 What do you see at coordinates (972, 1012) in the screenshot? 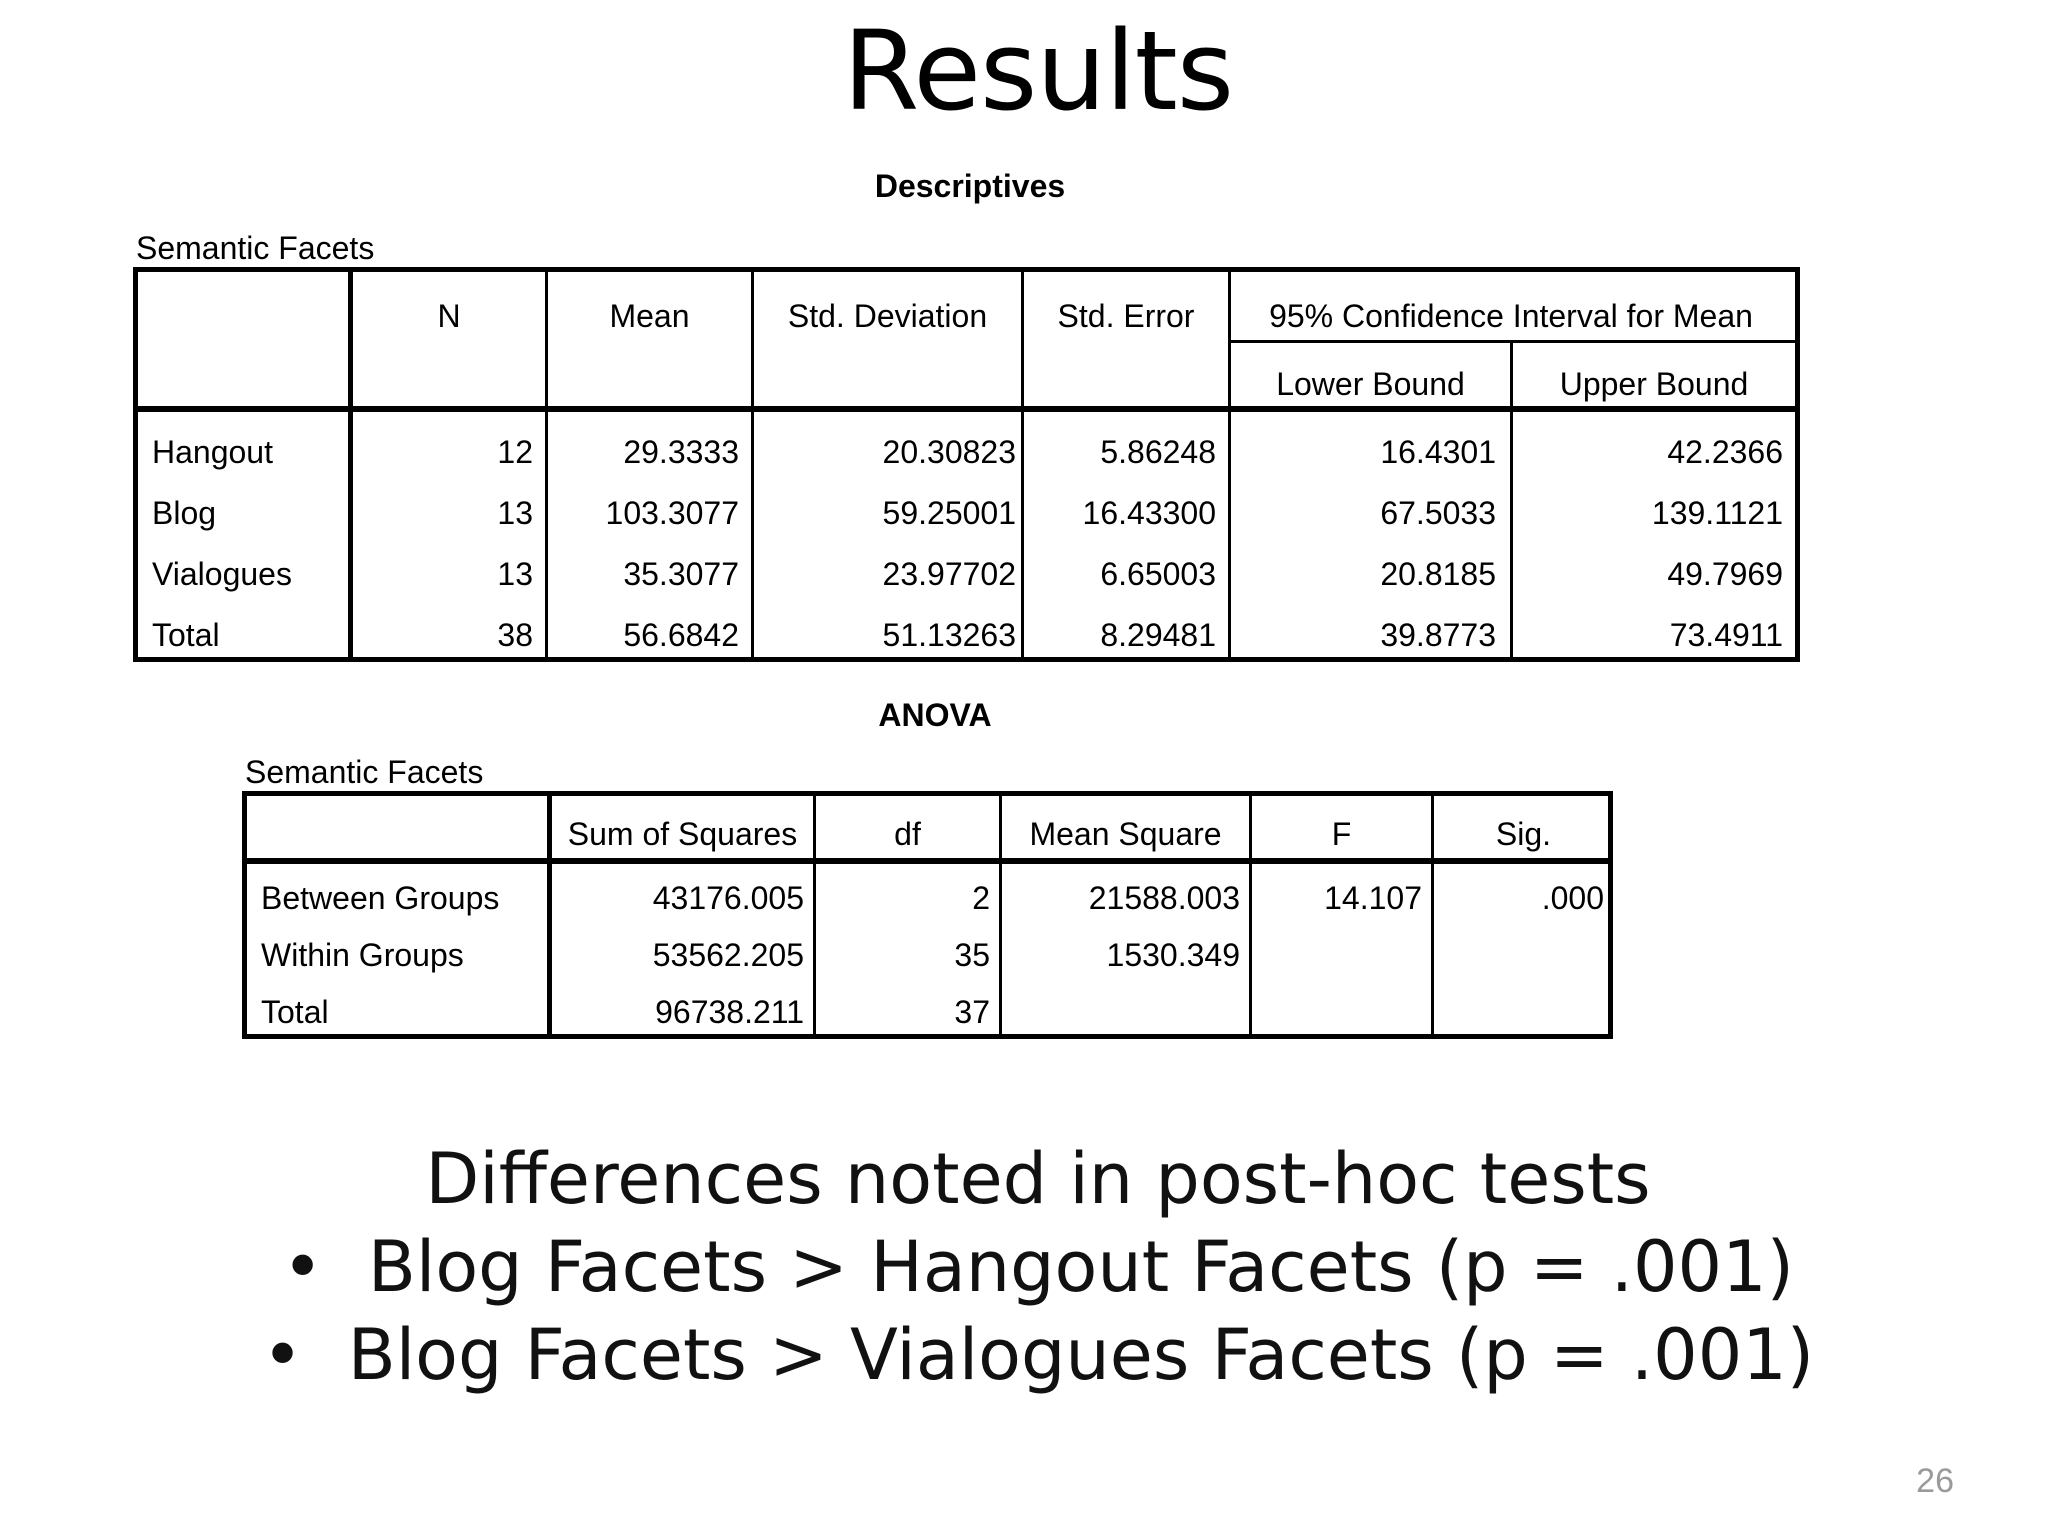
I see `anova-cell-df: 37` at bounding box center [972, 1012].